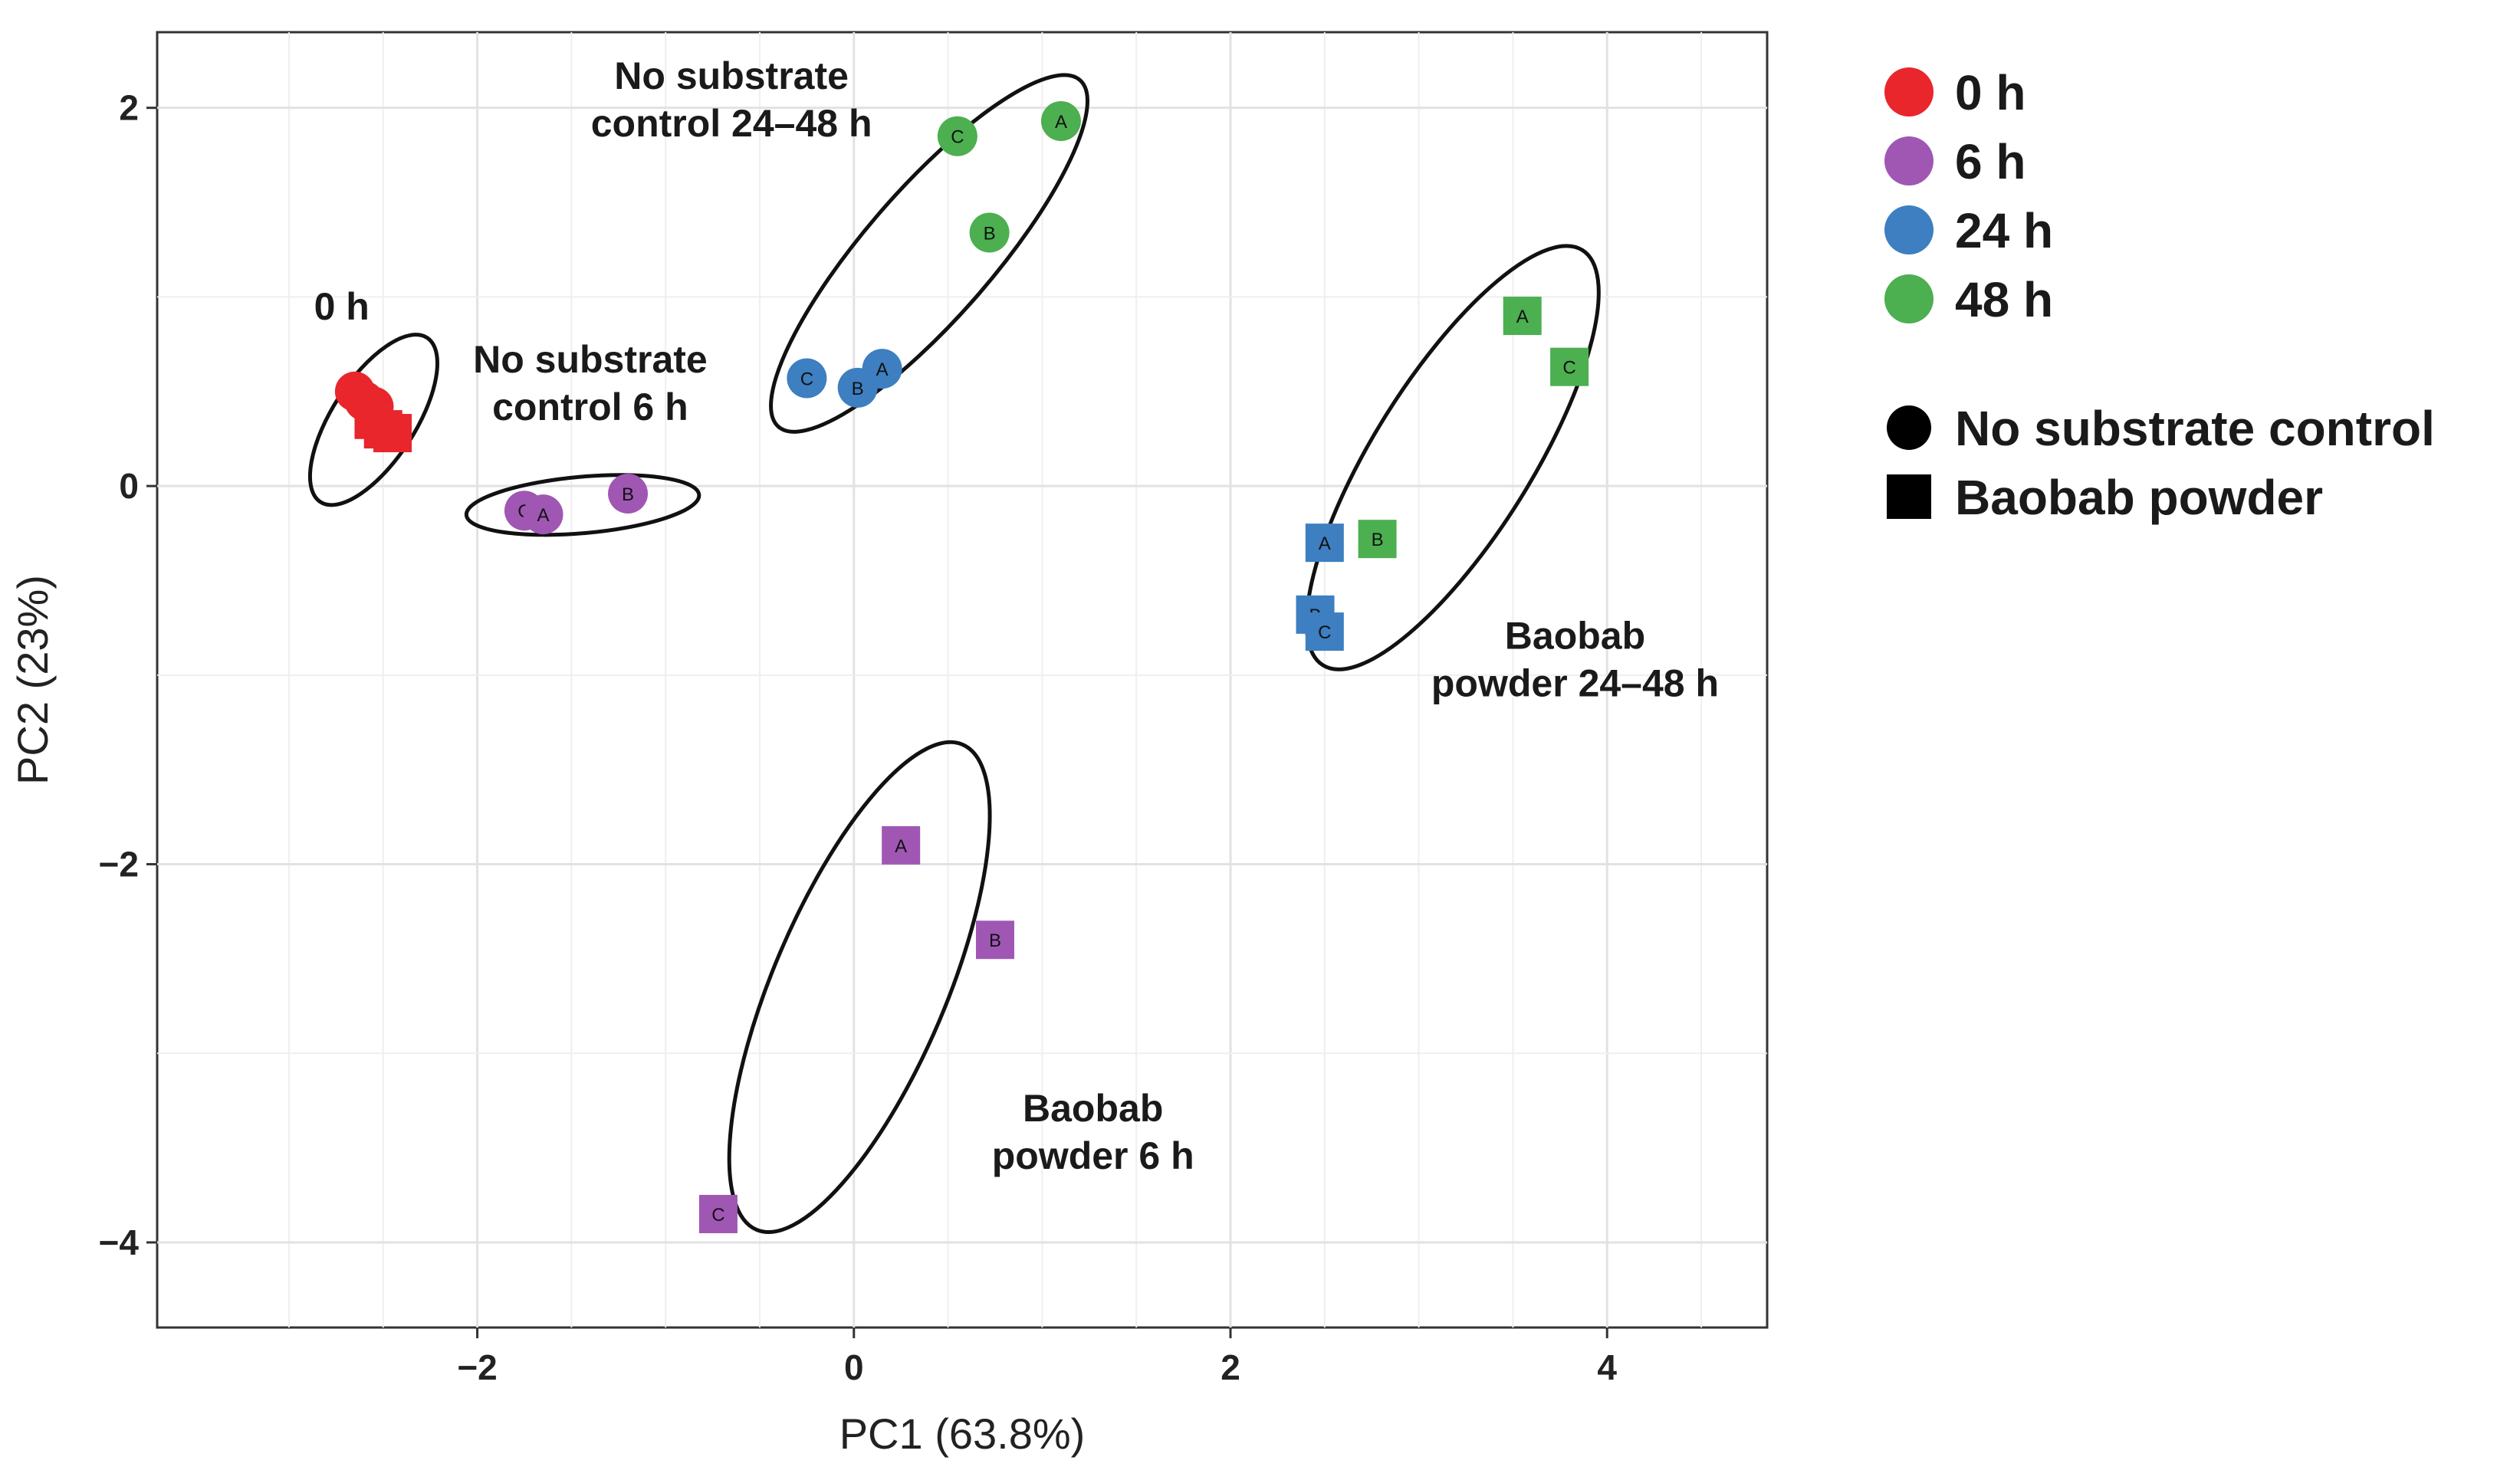 The height and width of the screenshot is (1467, 2520). What do you see at coordinates (1575, 659) in the screenshot?
I see `cluster-annotation: Baobab powder 24–48 h` at bounding box center [1575, 659].